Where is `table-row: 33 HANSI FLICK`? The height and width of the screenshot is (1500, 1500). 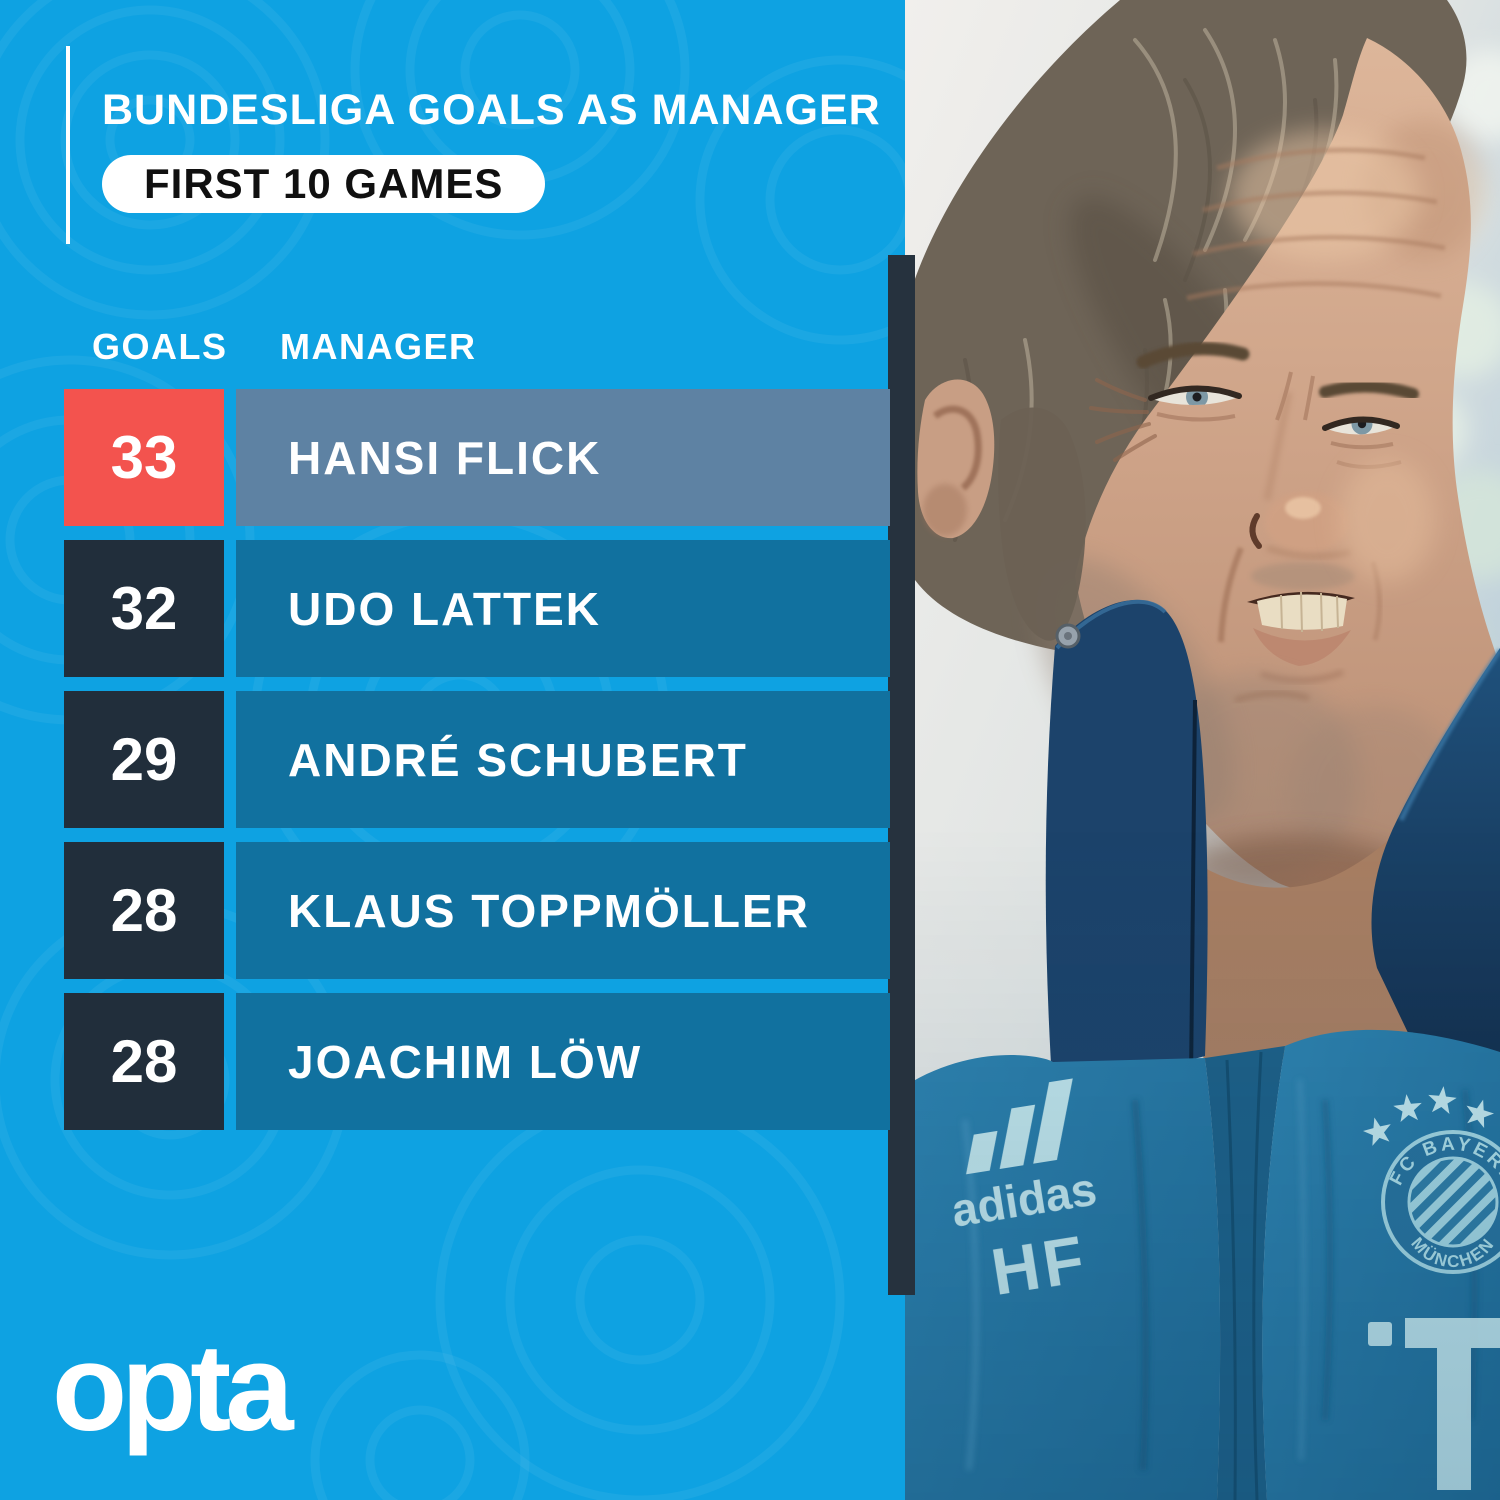 table-row: 33 HANSI FLICK is located at coordinates (477, 457).